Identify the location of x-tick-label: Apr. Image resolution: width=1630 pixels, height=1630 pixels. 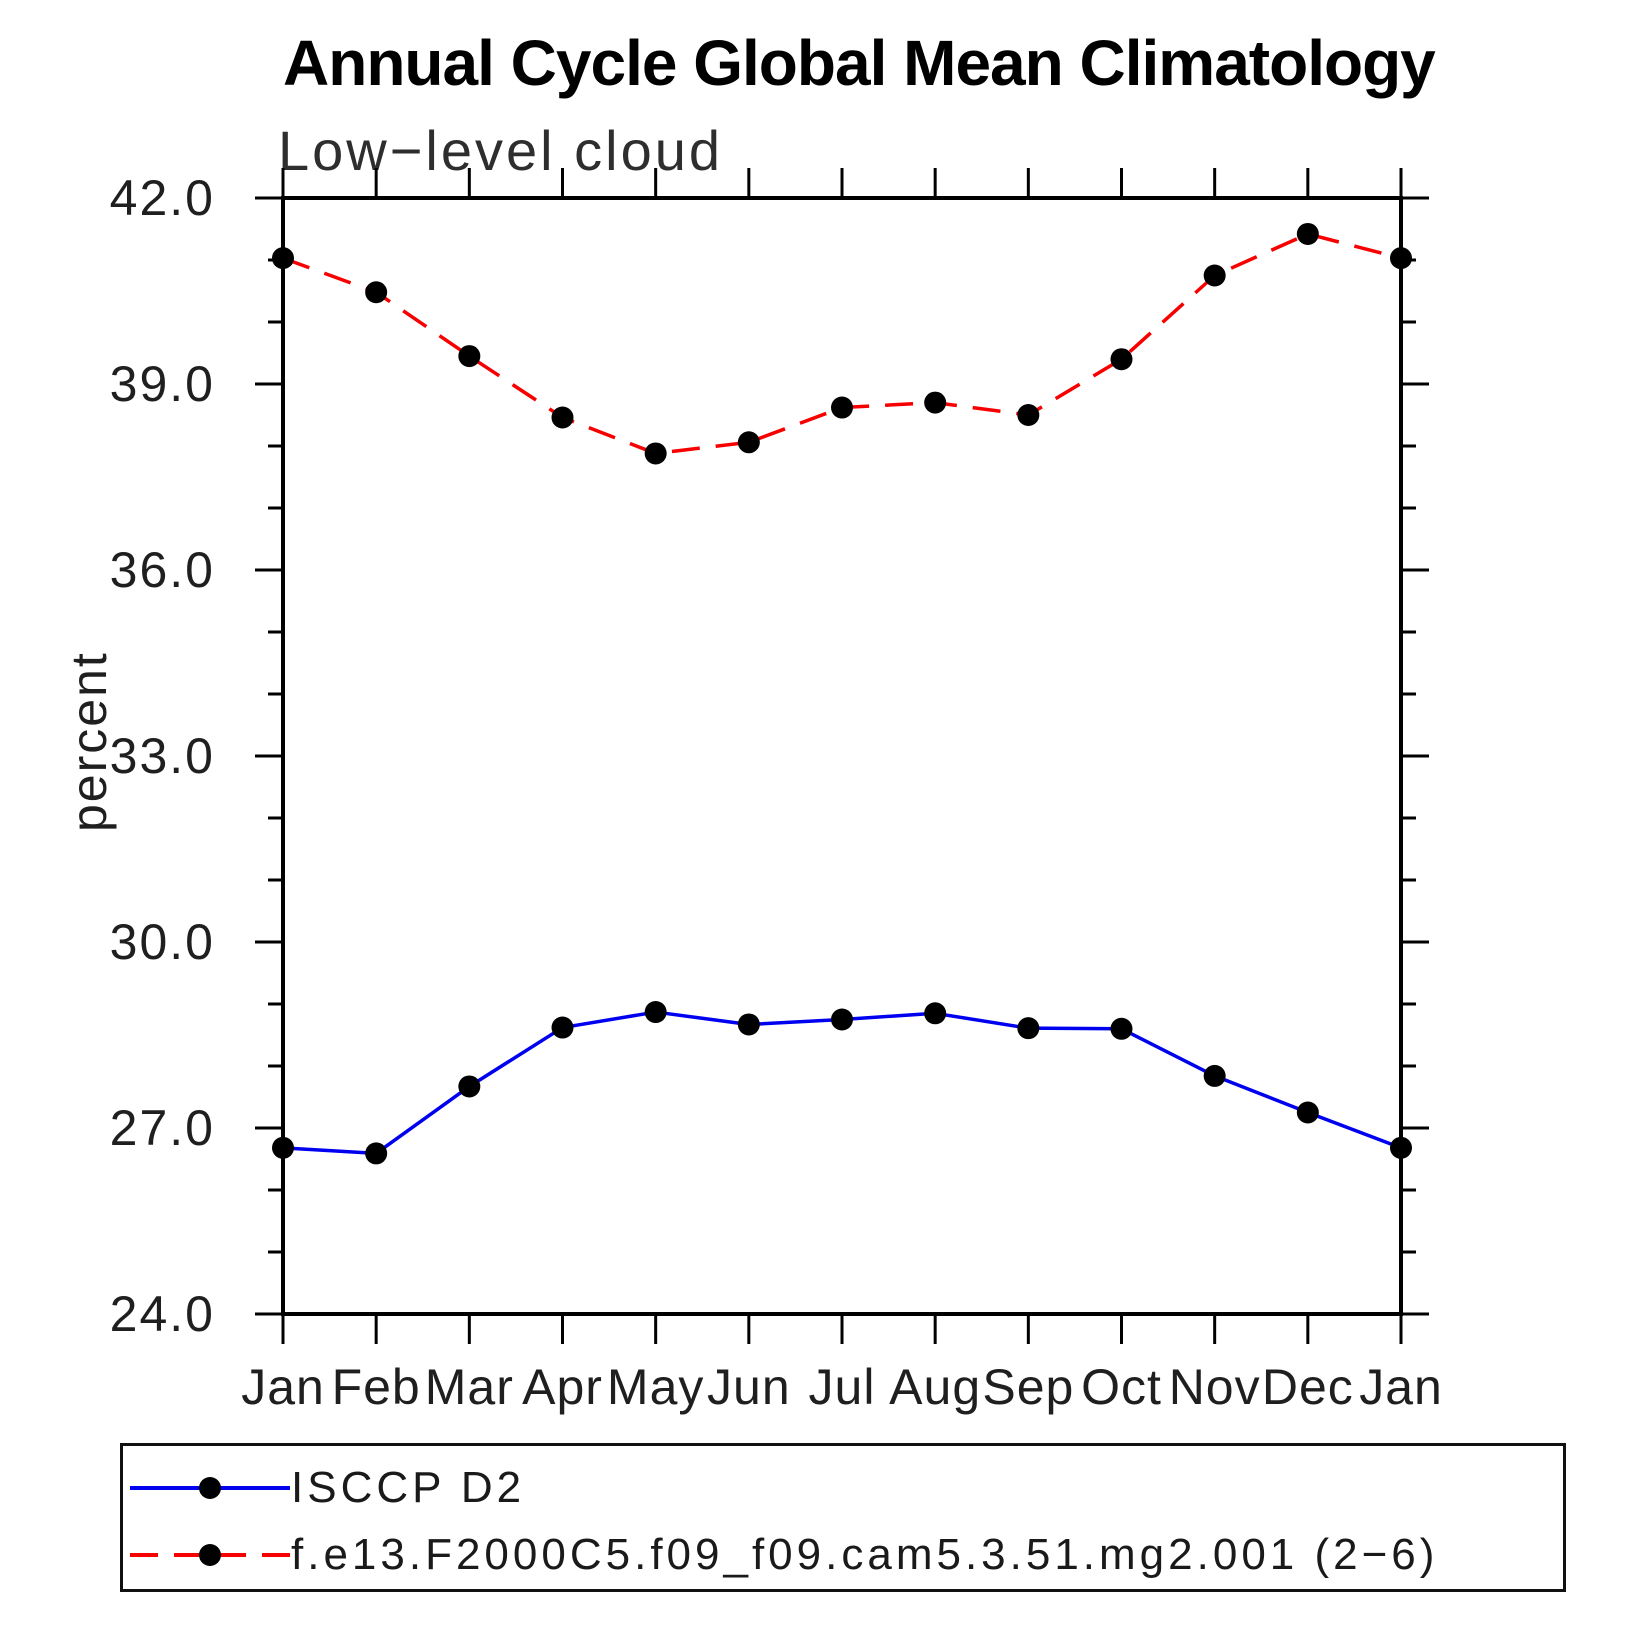
(562, 1387).